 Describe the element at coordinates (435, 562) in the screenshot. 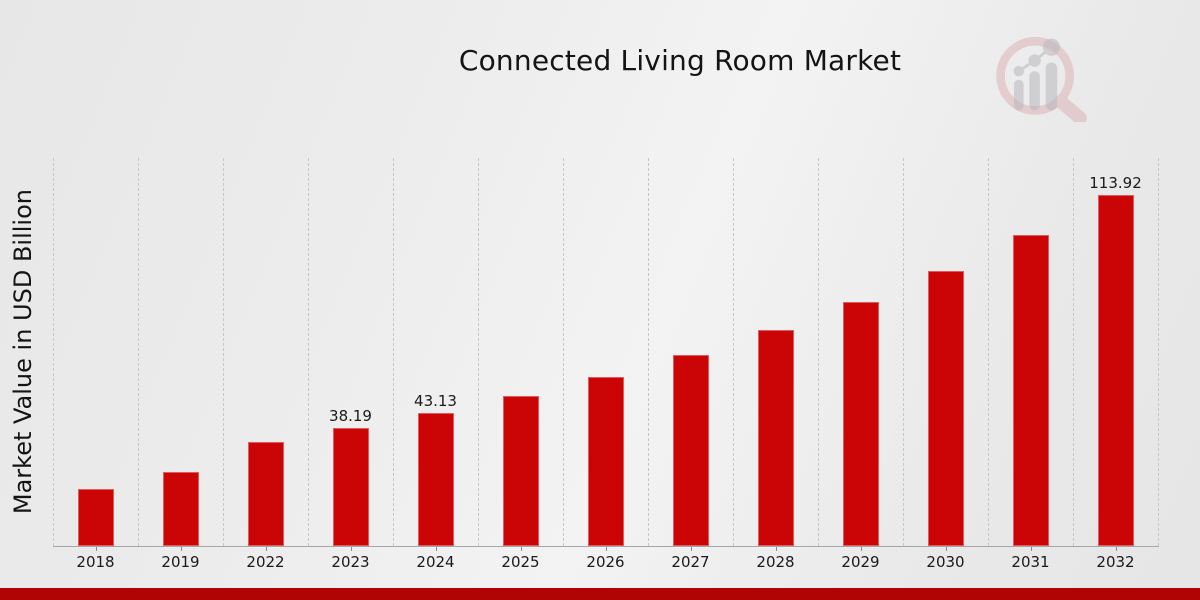

I see `x-axis-label-2024: 2024` at that location.